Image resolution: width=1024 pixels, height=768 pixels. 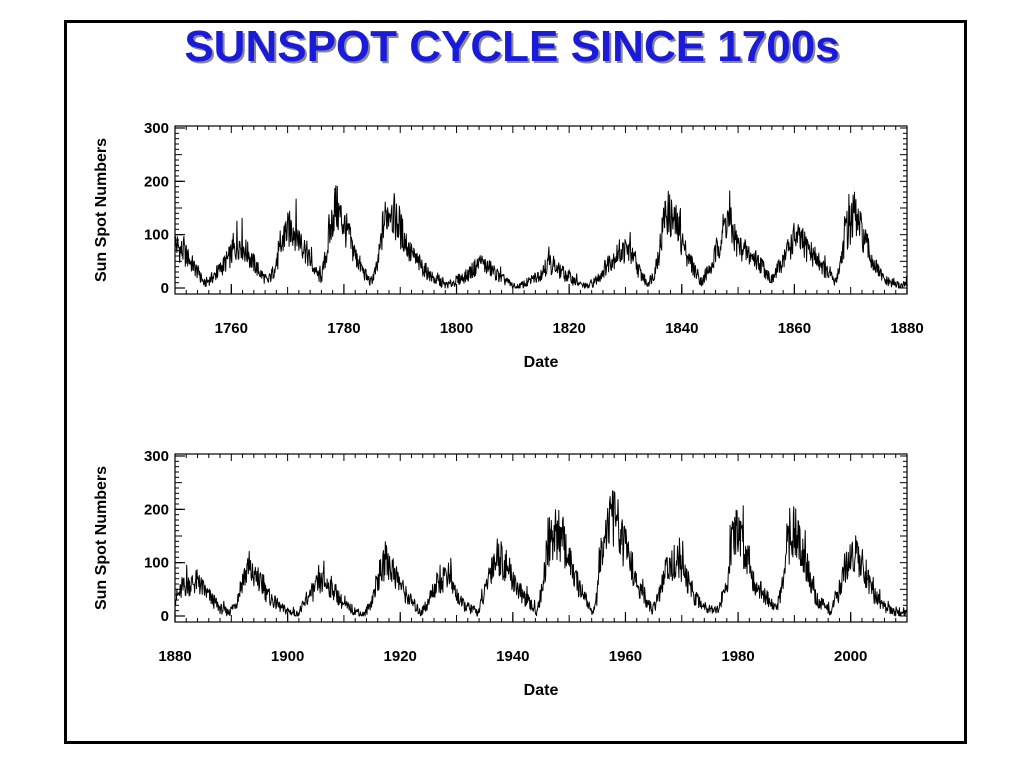 What do you see at coordinates (287, 656) in the screenshot?
I see `x-tick-label: 1900` at bounding box center [287, 656].